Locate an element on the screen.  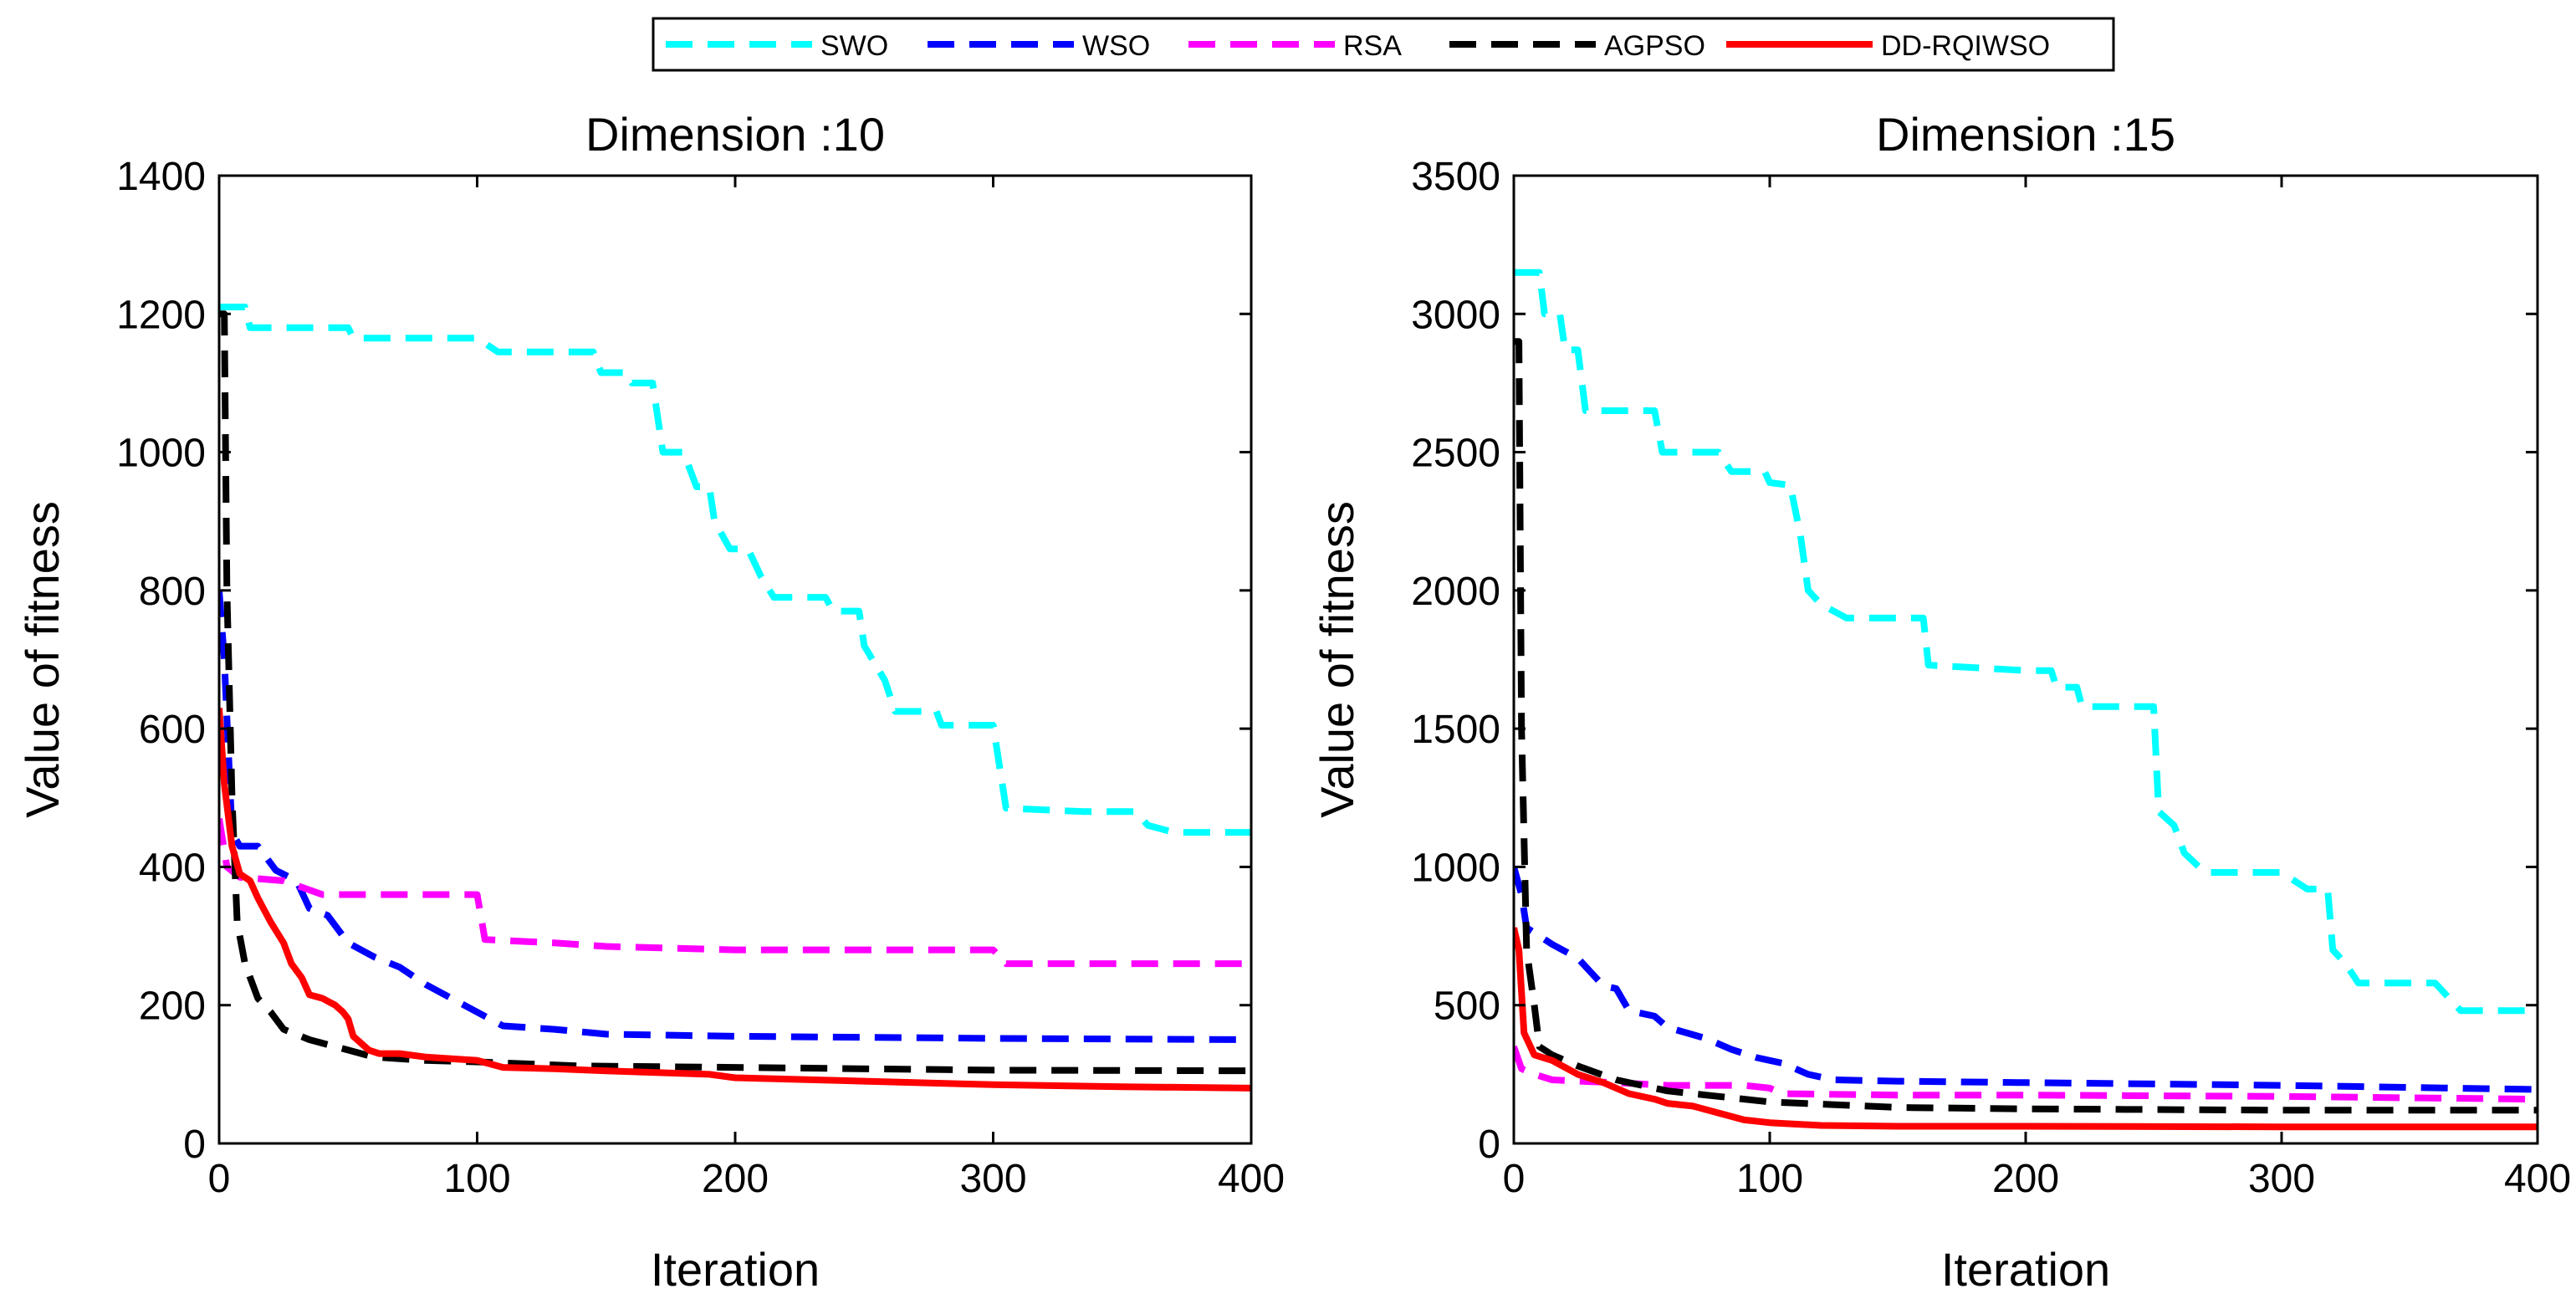
y-tick-label: 800 is located at coordinates (172, 592).